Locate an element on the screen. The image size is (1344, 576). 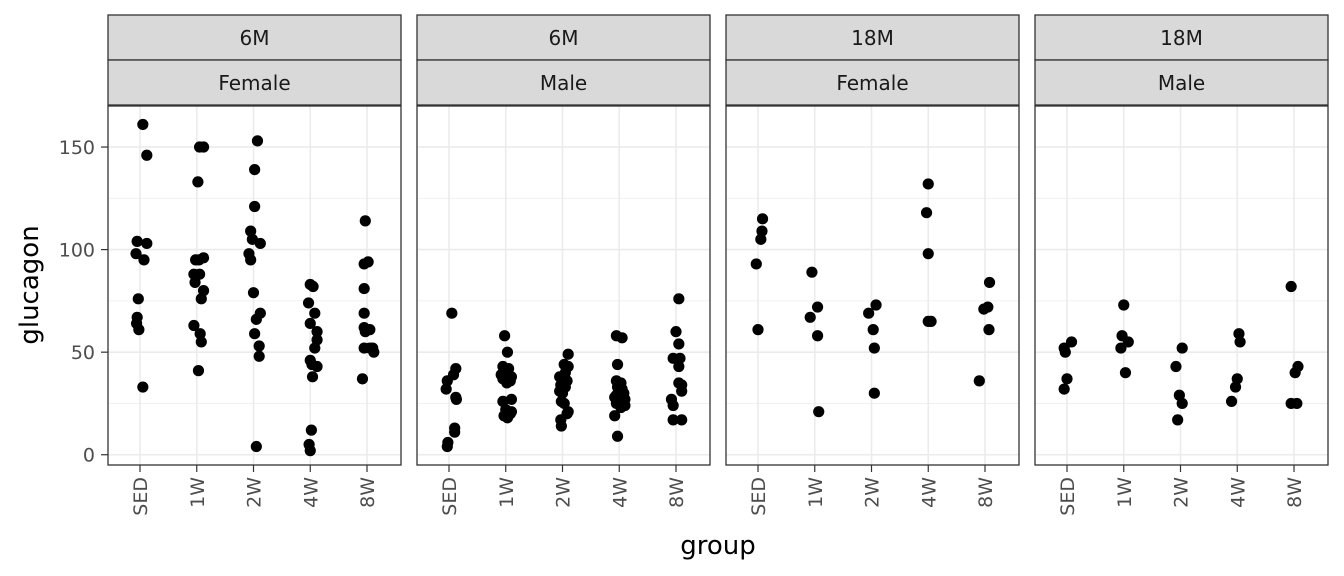
y-axis-title: glucagon is located at coordinates (30, 284).